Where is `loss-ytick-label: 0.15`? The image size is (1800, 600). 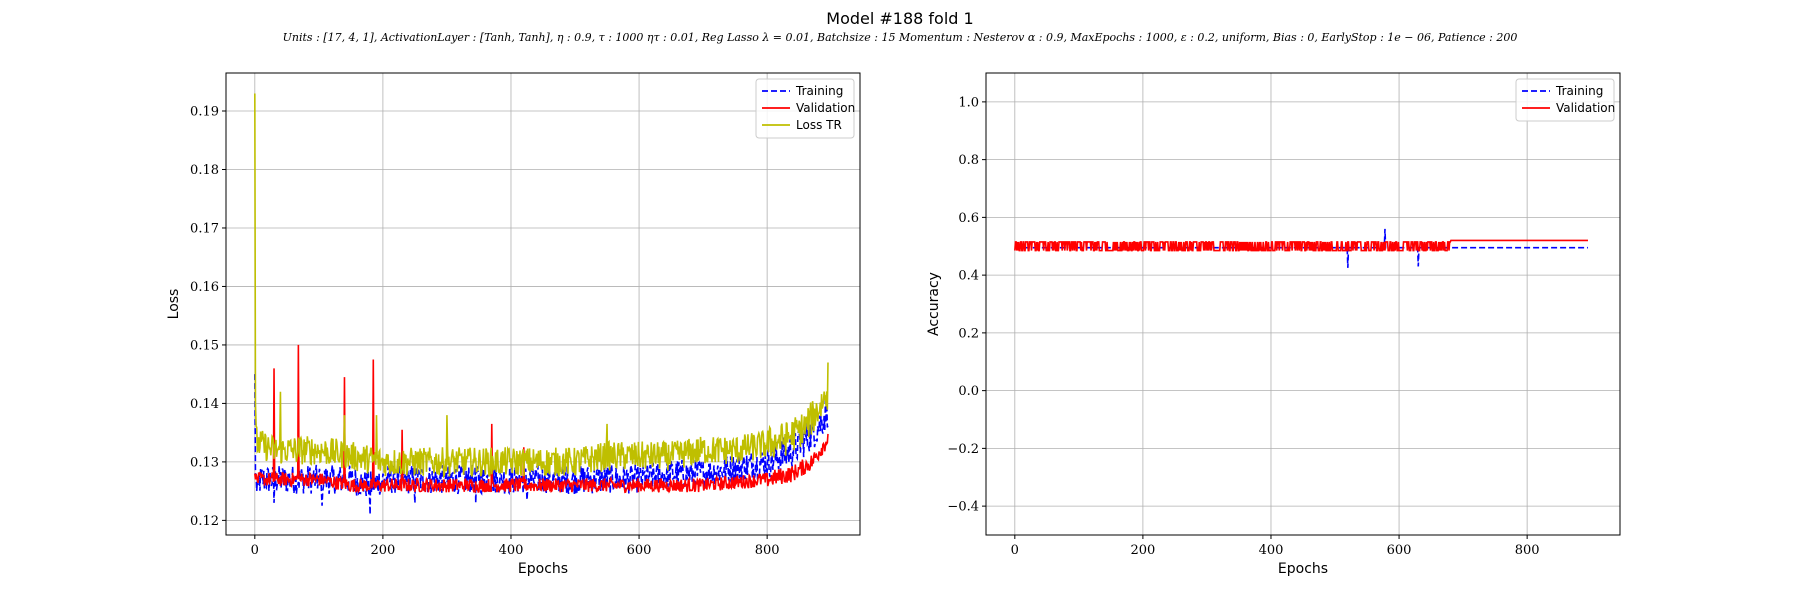
loss-ytick-label: 0.15 is located at coordinates (204, 345).